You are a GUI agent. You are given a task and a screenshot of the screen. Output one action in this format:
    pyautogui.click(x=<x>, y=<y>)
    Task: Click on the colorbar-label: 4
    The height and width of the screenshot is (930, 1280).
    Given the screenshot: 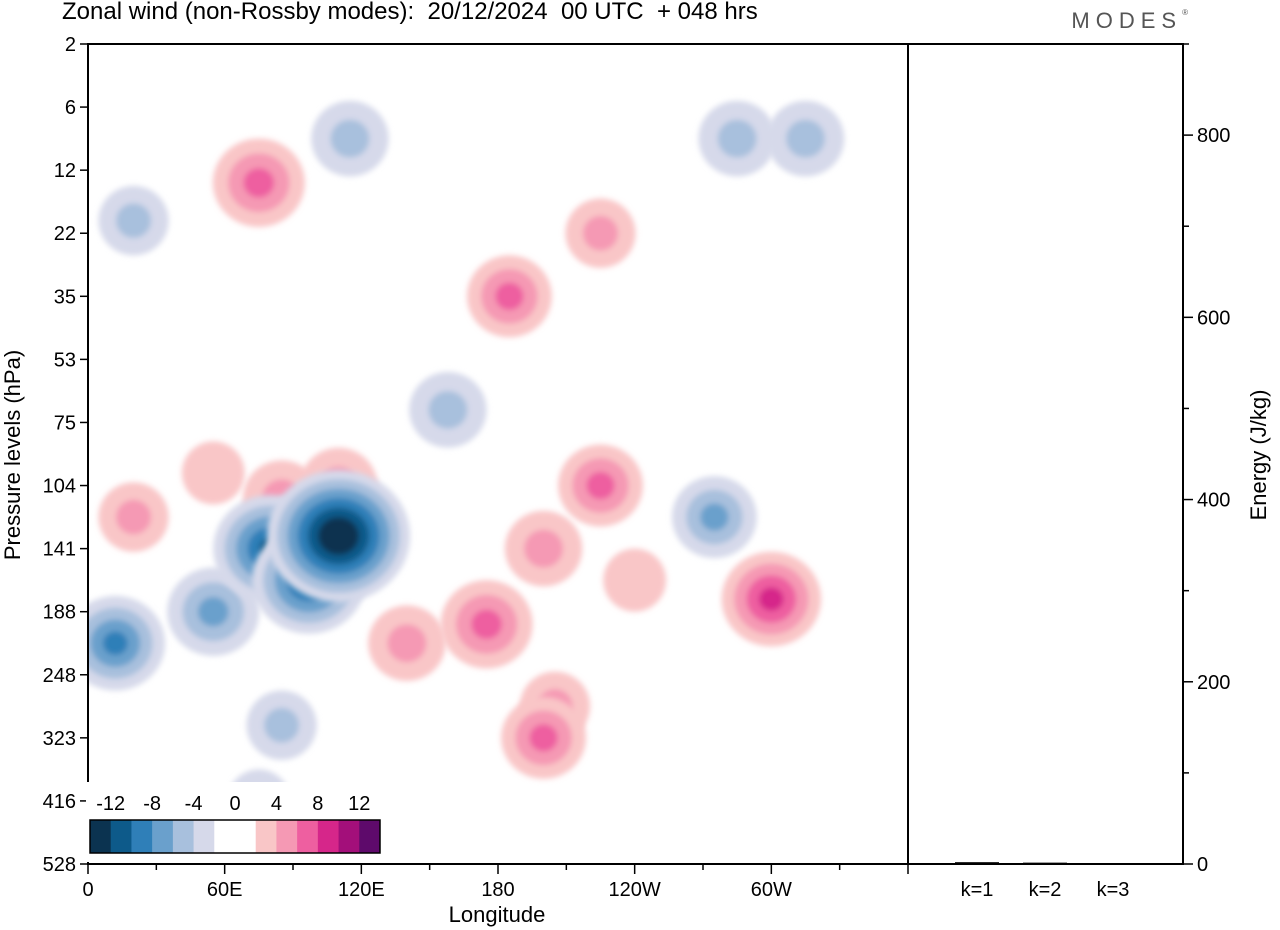 What is the action you would take?
    pyautogui.click(x=276, y=804)
    